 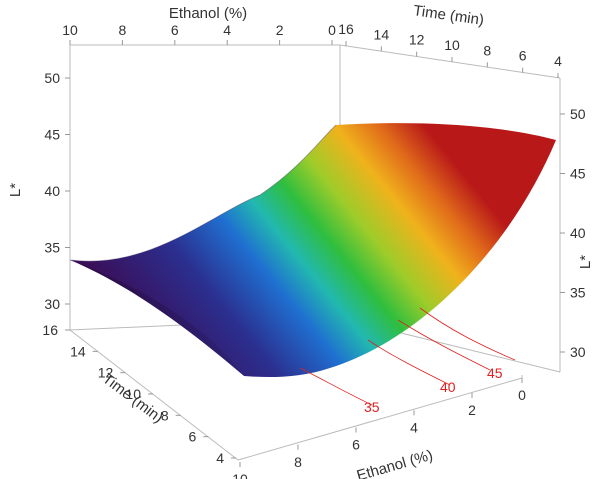 What do you see at coordinates (372, 407) in the screenshot?
I see `contour-label-35: 35` at bounding box center [372, 407].